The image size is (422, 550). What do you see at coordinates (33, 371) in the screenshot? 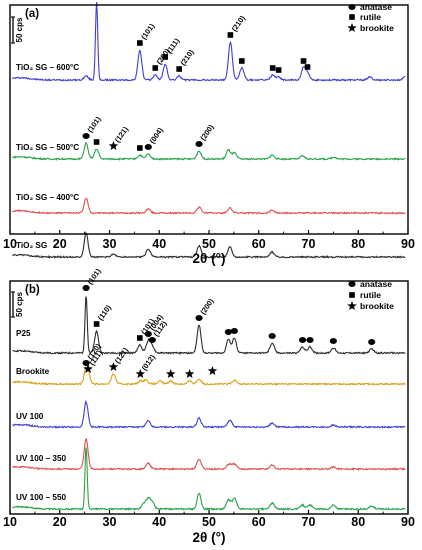
I see `series-name-label: Brookite` at bounding box center [33, 371].